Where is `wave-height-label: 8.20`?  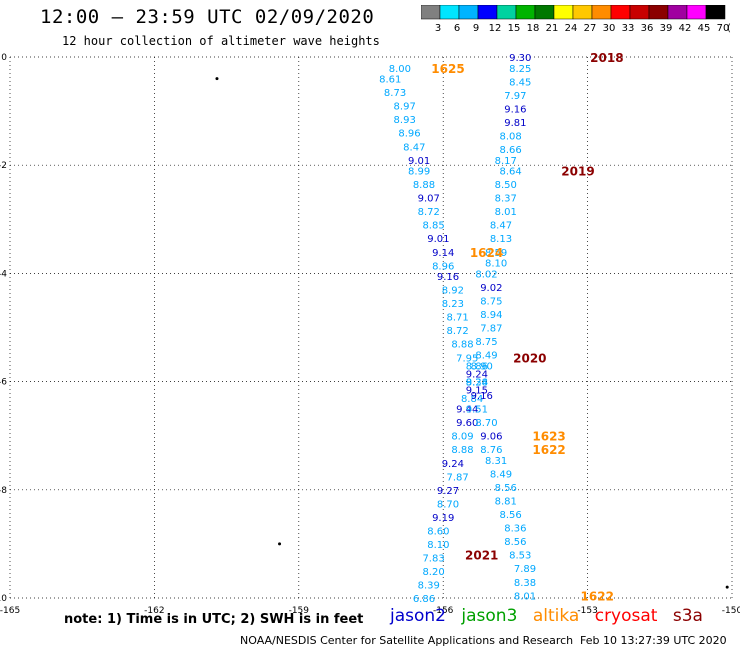
wave-height-label: 8.20 is located at coordinates (433, 572).